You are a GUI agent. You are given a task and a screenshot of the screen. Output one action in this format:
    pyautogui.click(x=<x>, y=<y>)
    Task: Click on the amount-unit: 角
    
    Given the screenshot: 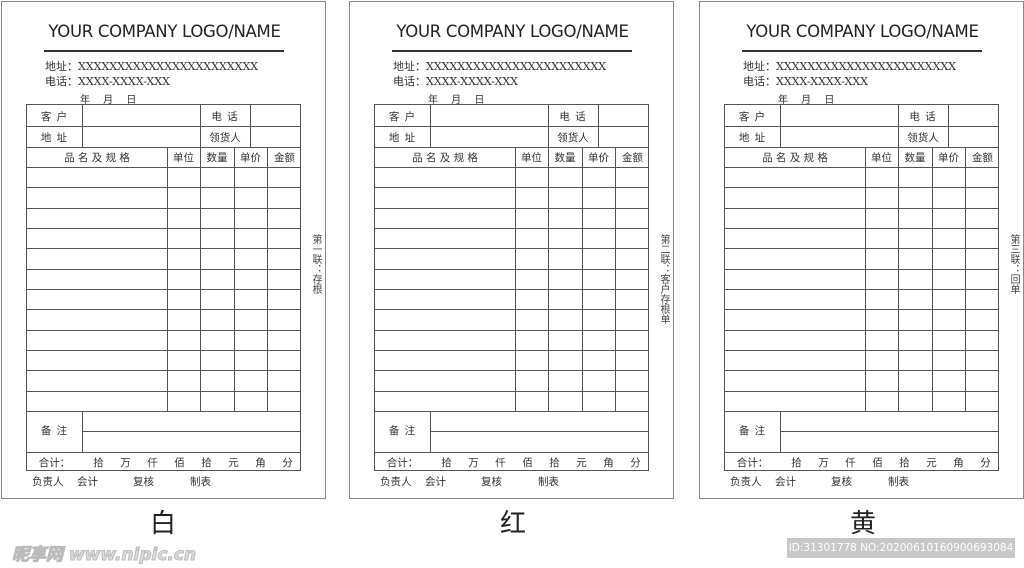 What is the action you would take?
    pyautogui.click(x=959, y=463)
    